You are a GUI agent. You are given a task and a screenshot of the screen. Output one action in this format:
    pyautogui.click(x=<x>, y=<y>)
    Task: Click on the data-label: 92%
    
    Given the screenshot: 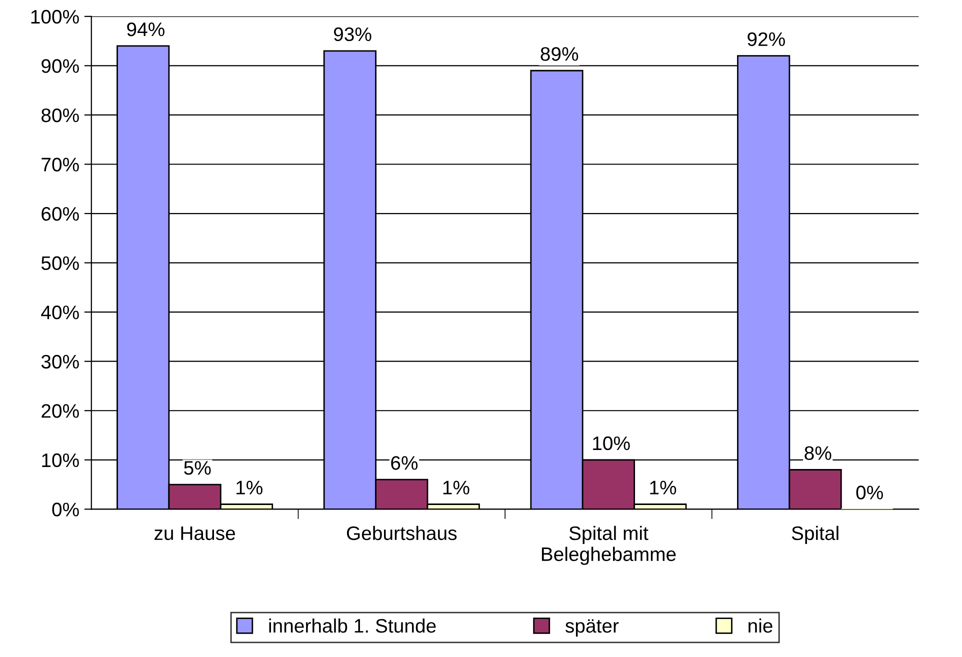 What is the action you would take?
    pyautogui.click(x=766, y=39)
    